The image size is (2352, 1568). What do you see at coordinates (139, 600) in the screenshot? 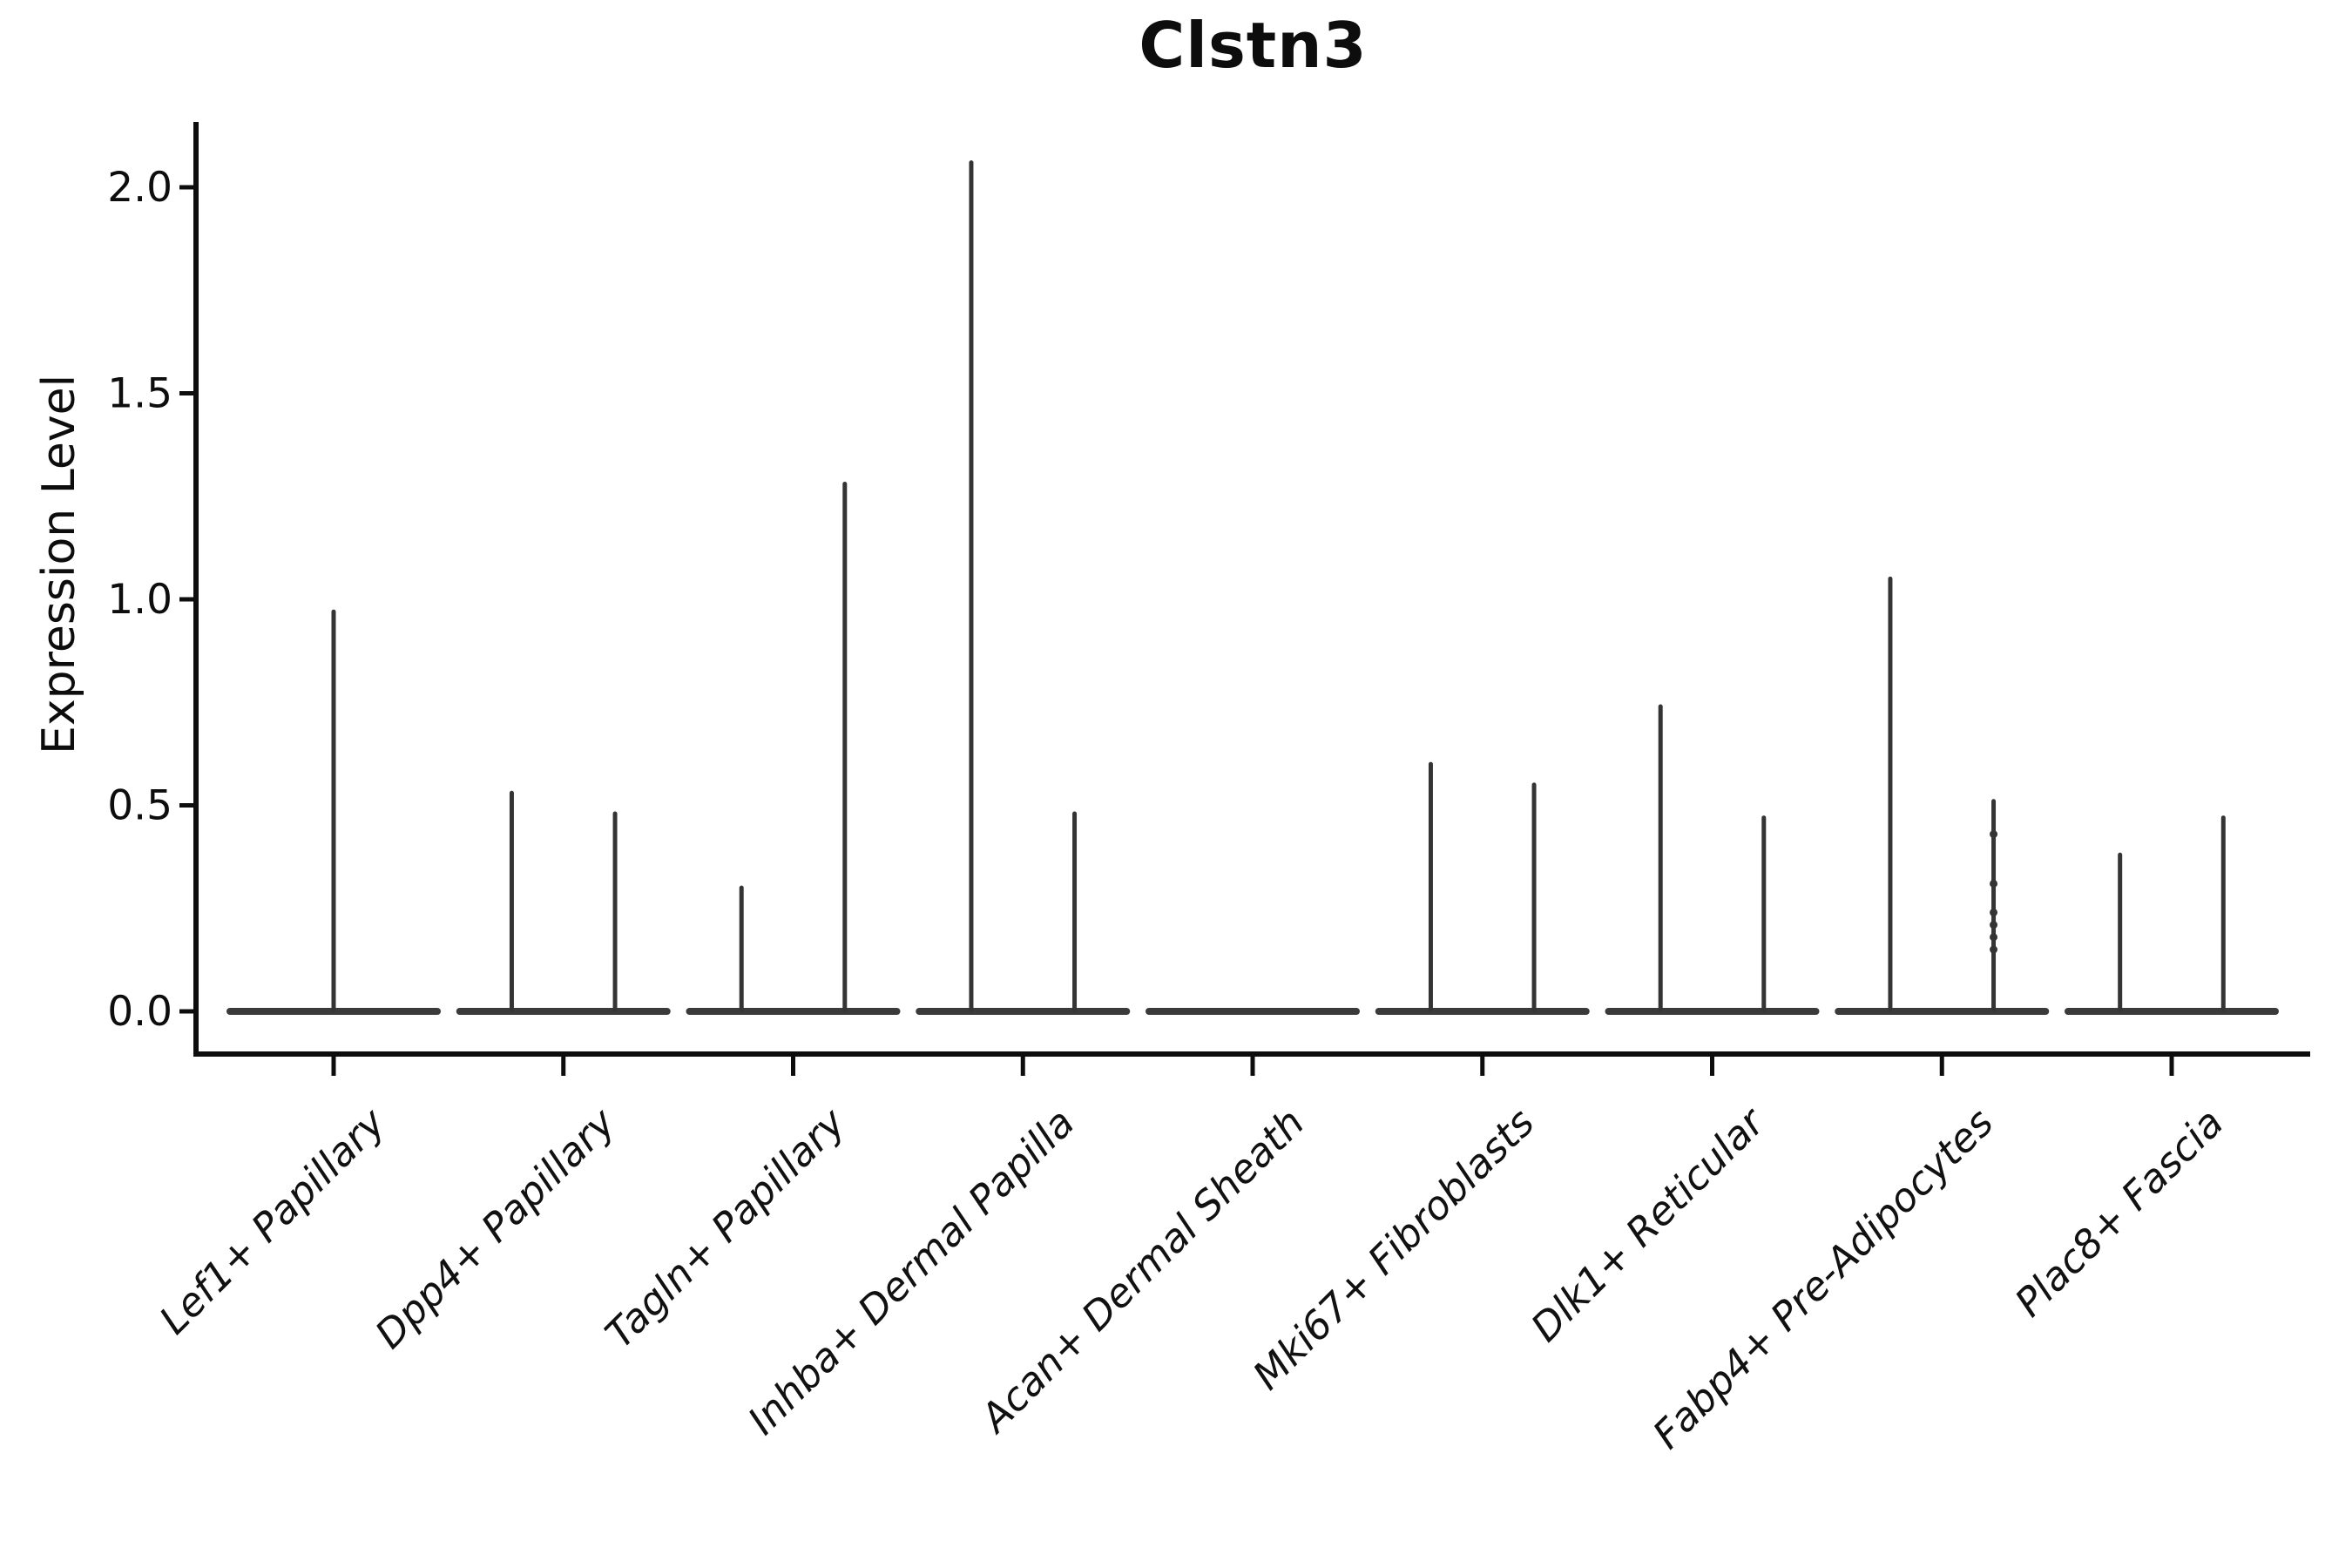
I see `y-tick-label: 1.0` at bounding box center [139, 600].